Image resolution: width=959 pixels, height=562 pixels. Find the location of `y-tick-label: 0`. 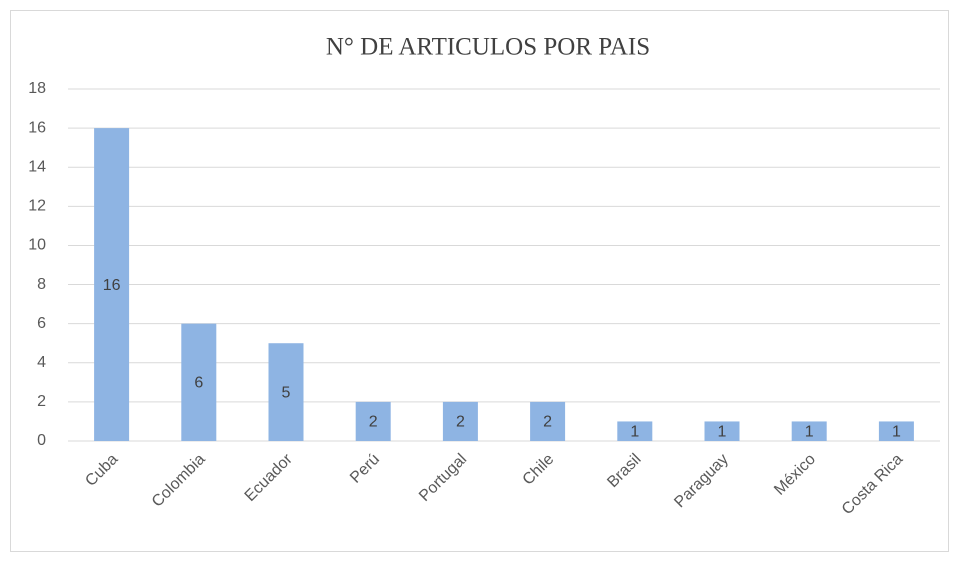

y-tick-label: 0 is located at coordinates (41, 440).